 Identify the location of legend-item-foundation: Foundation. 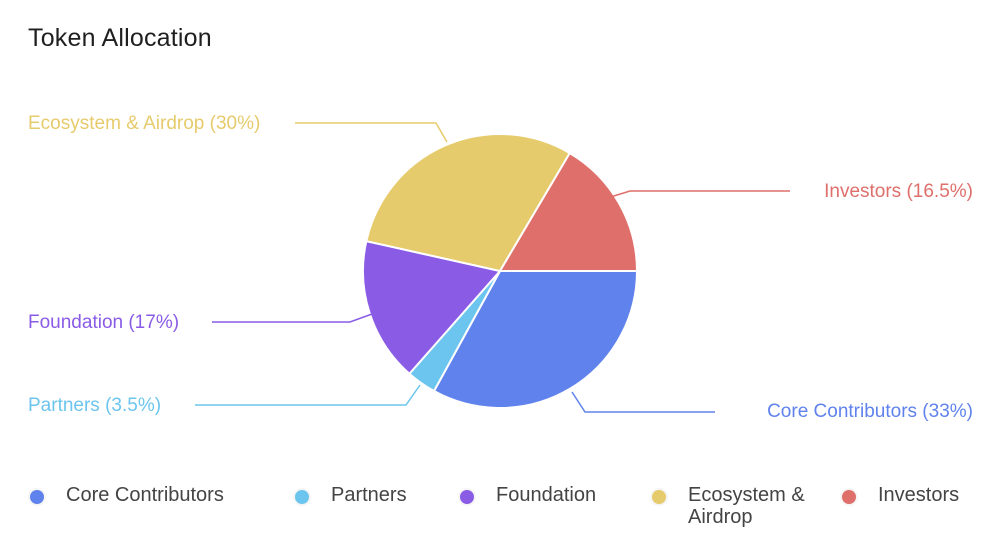
(528, 495).